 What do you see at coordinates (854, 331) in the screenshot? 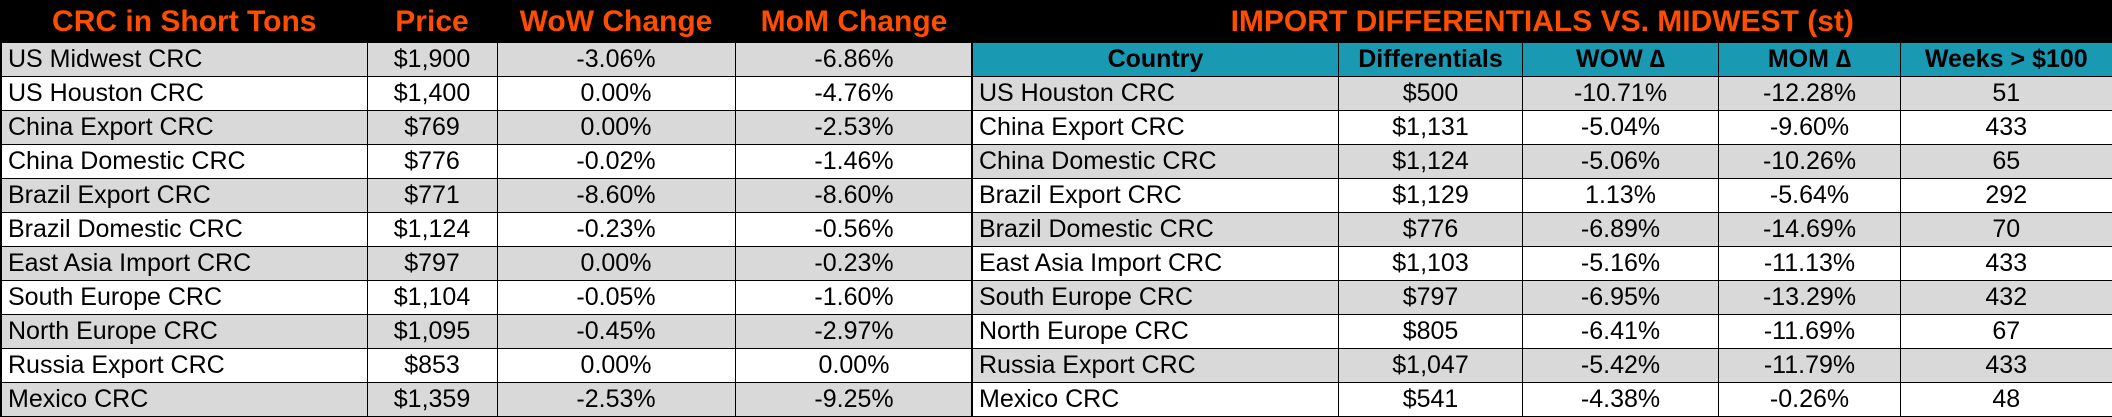
I see `mom-value: -2.97%` at bounding box center [854, 331].